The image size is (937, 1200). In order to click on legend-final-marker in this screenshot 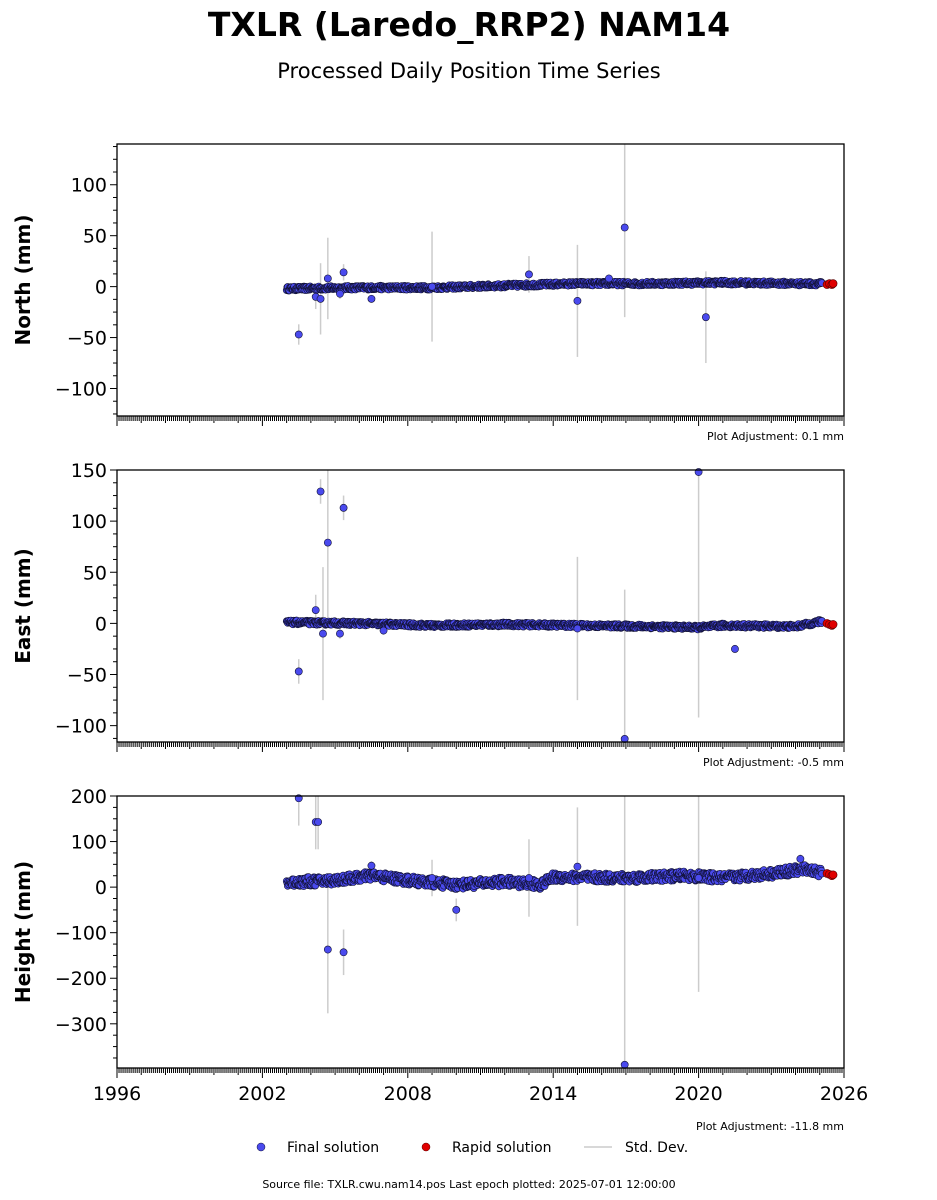, I will do `click(261, 1147)`.